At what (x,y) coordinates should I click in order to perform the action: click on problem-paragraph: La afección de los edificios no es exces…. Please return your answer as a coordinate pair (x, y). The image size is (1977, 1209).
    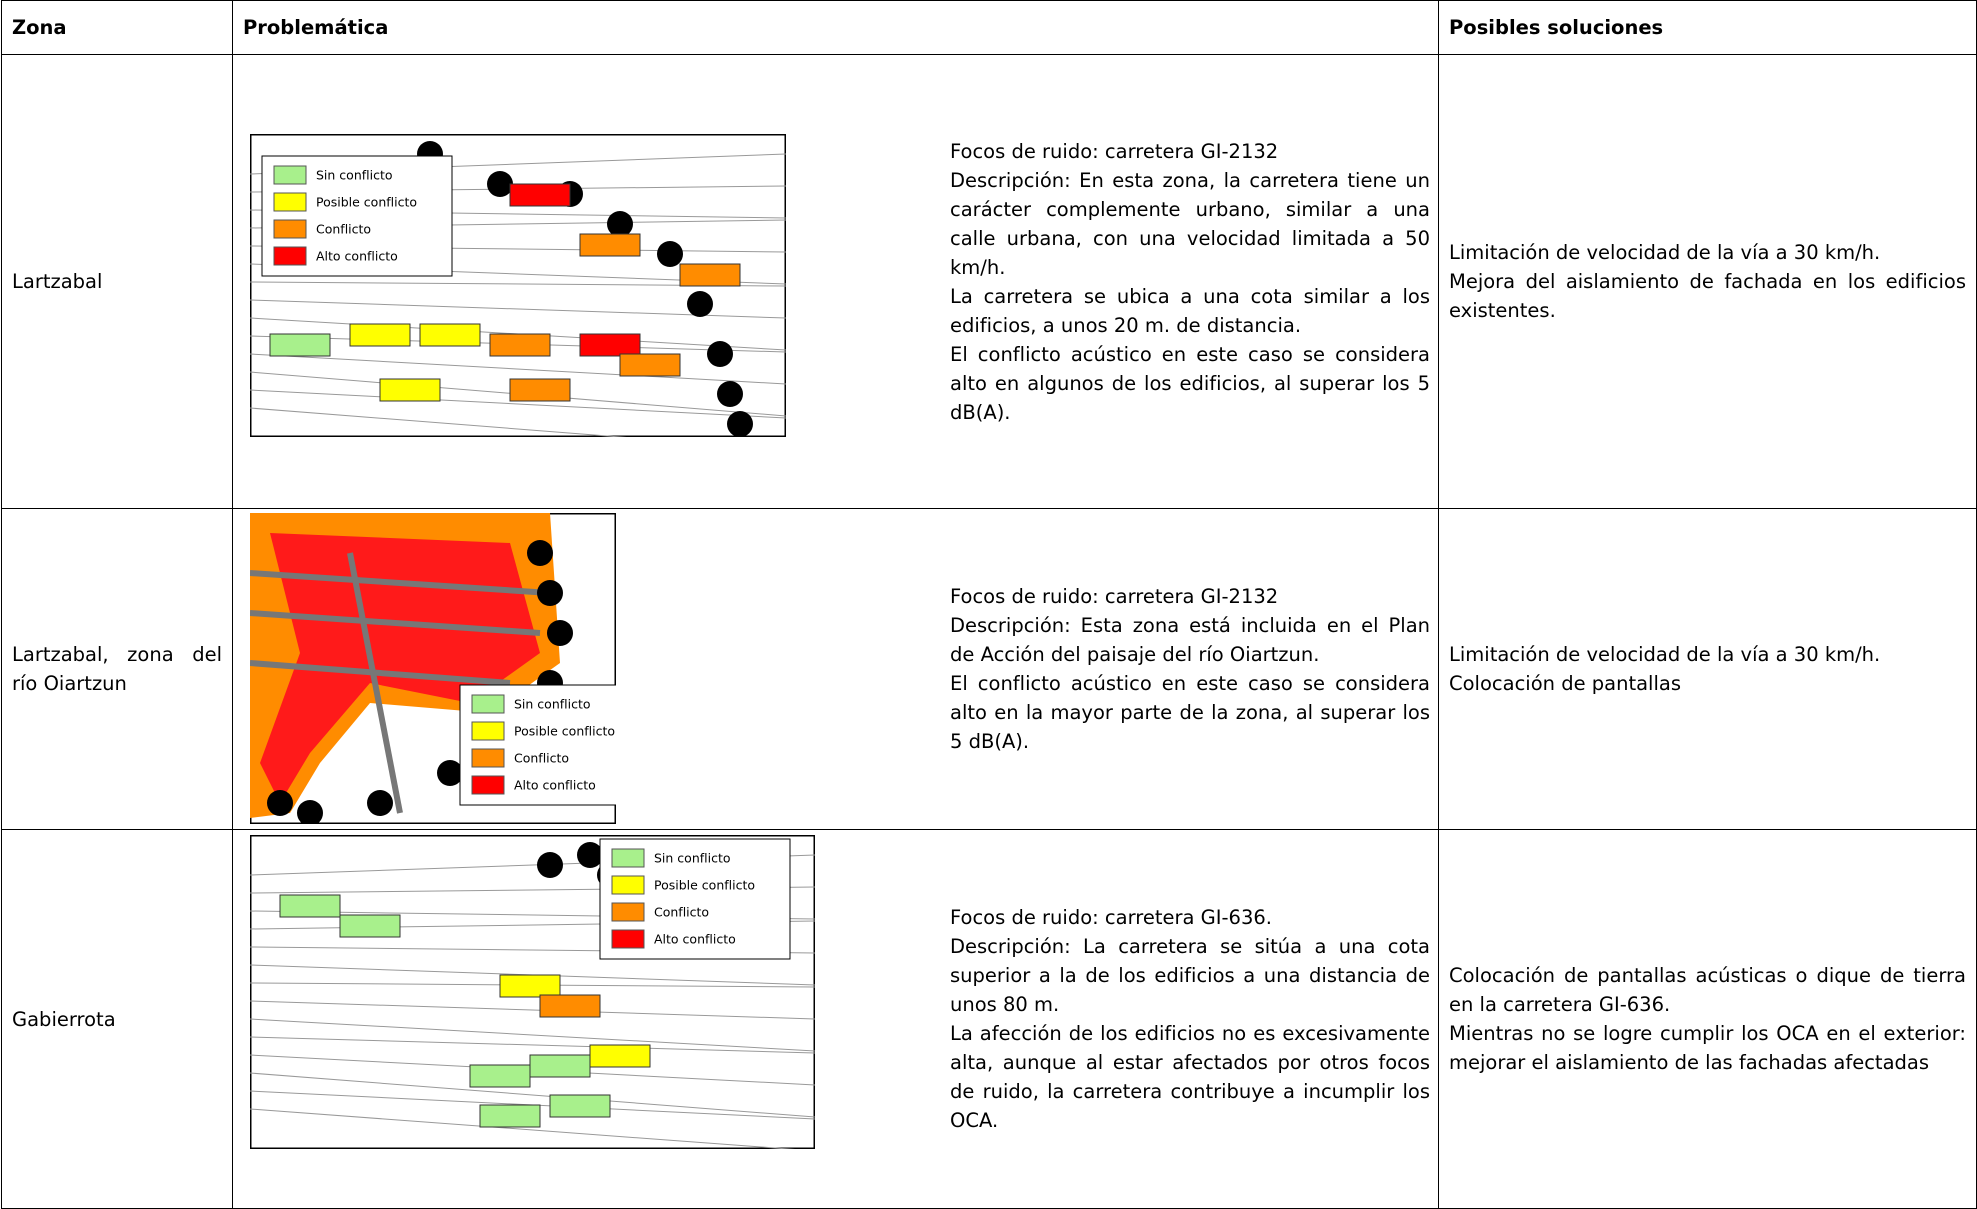
    Looking at the image, I should click on (1190, 1077).